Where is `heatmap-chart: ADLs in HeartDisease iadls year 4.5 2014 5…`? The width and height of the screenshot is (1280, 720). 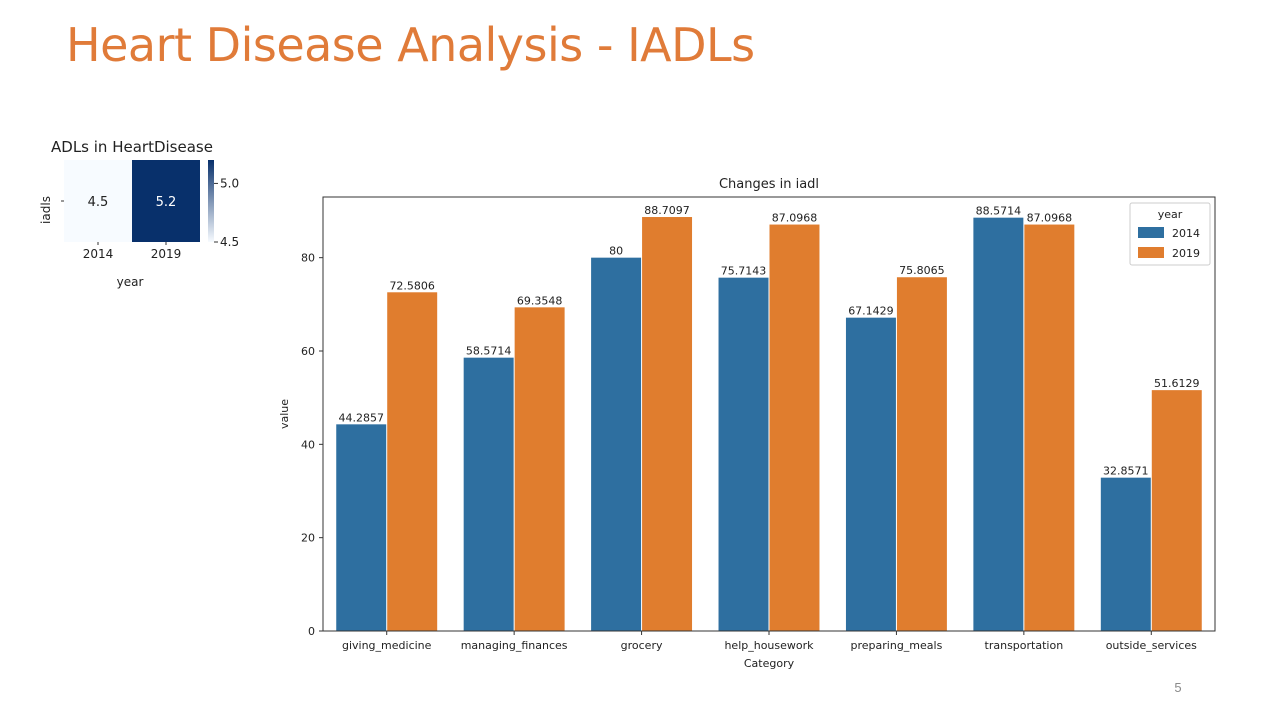
heatmap-chart: ADLs in HeartDisease iadls year 4.5 2014 5… is located at coordinates (139, 213).